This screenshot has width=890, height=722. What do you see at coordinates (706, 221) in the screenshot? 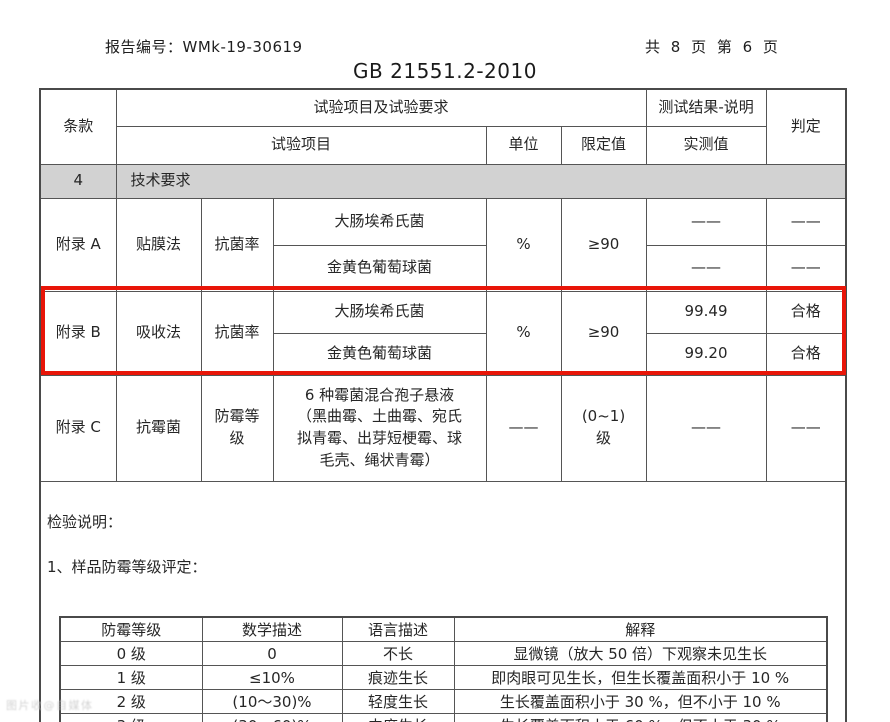
I see `appendix-a-measured-1: ——` at bounding box center [706, 221].